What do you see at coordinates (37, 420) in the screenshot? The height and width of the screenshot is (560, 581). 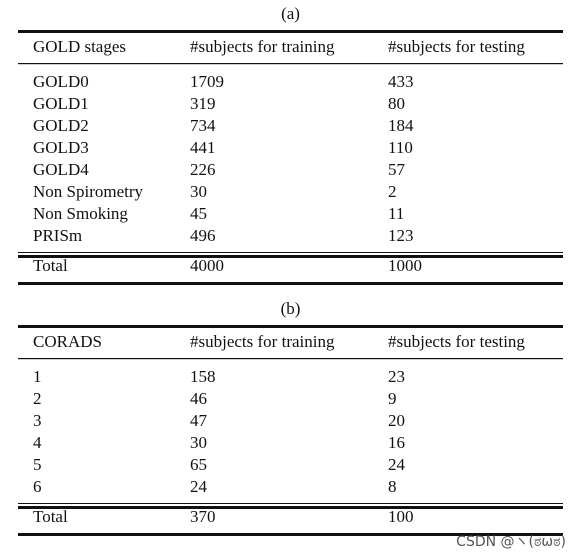 I see `cell: 3` at bounding box center [37, 420].